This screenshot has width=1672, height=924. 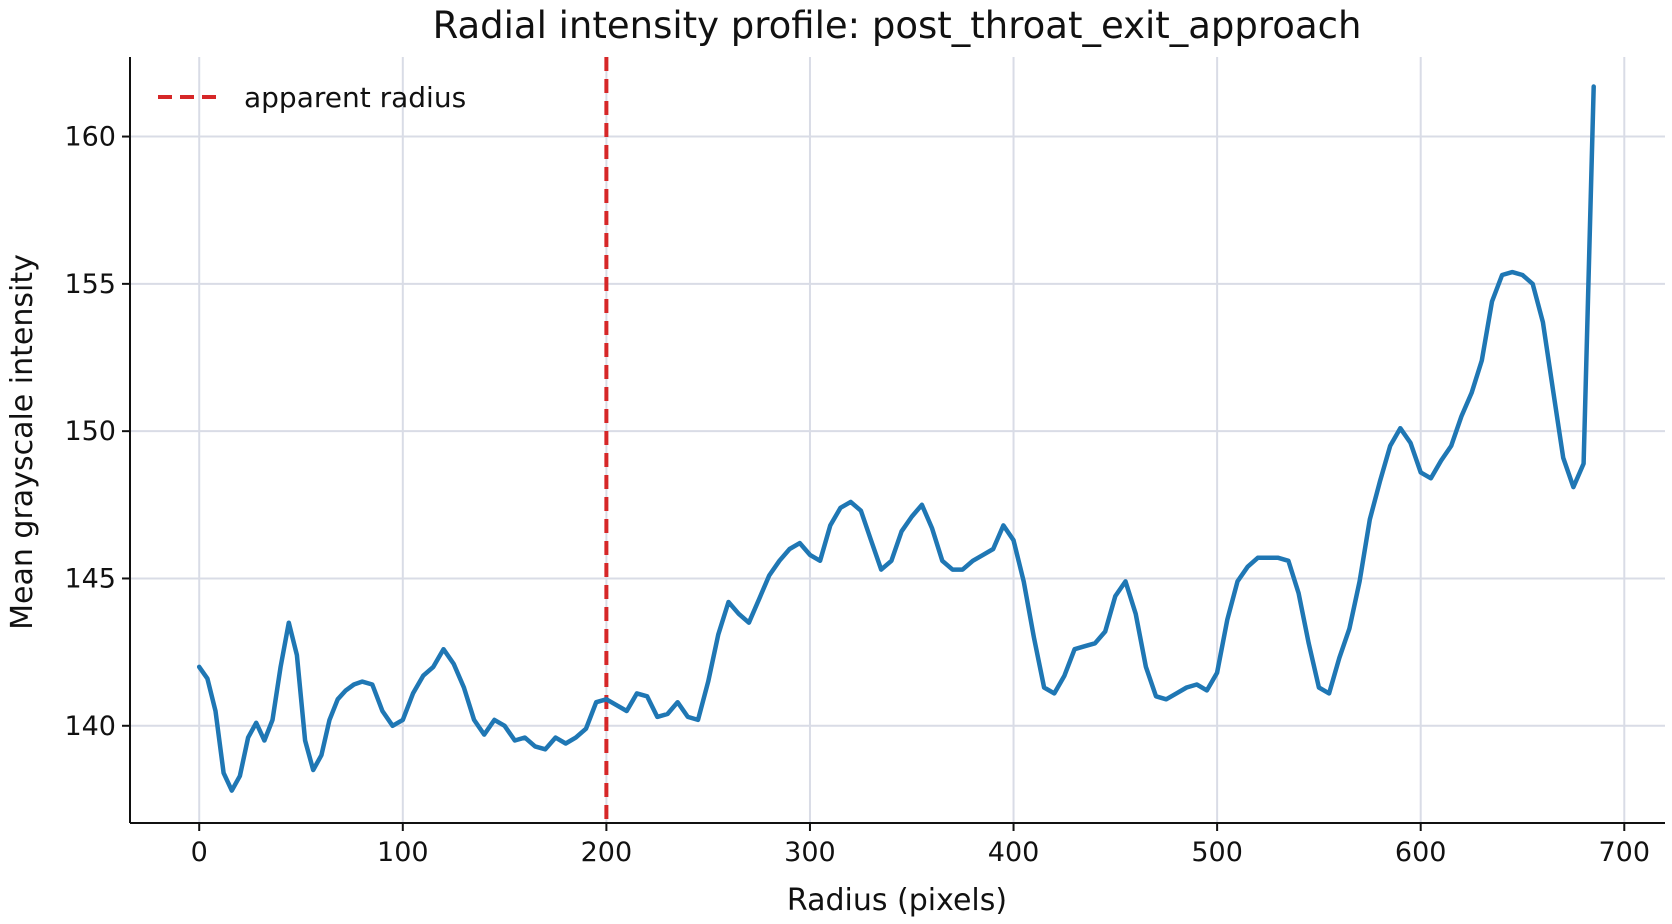 I want to click on y-tick-label: 150, so click(x=90, y=431).